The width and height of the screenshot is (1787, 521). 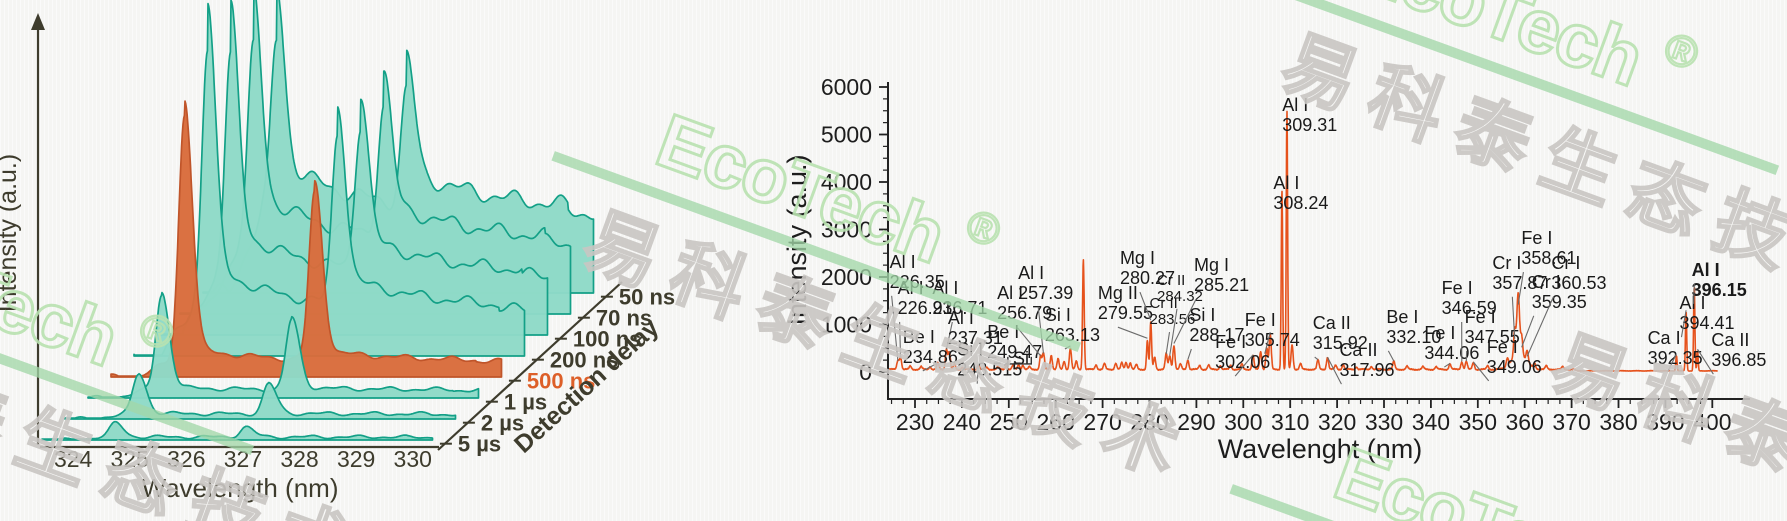 I want to click on annotation-wavelength-label: 347.55, so click(x=1492, y=337).